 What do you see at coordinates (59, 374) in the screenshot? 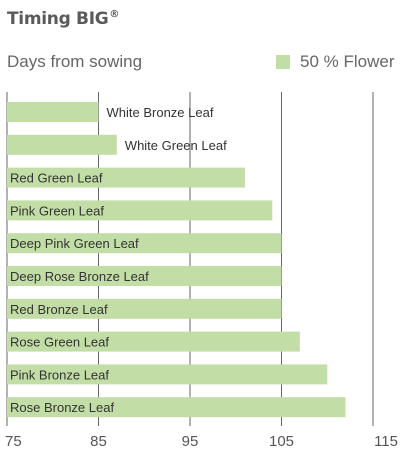
I see `bar-label: Pink Bronze Leaf` at bounding box center [59, 374].